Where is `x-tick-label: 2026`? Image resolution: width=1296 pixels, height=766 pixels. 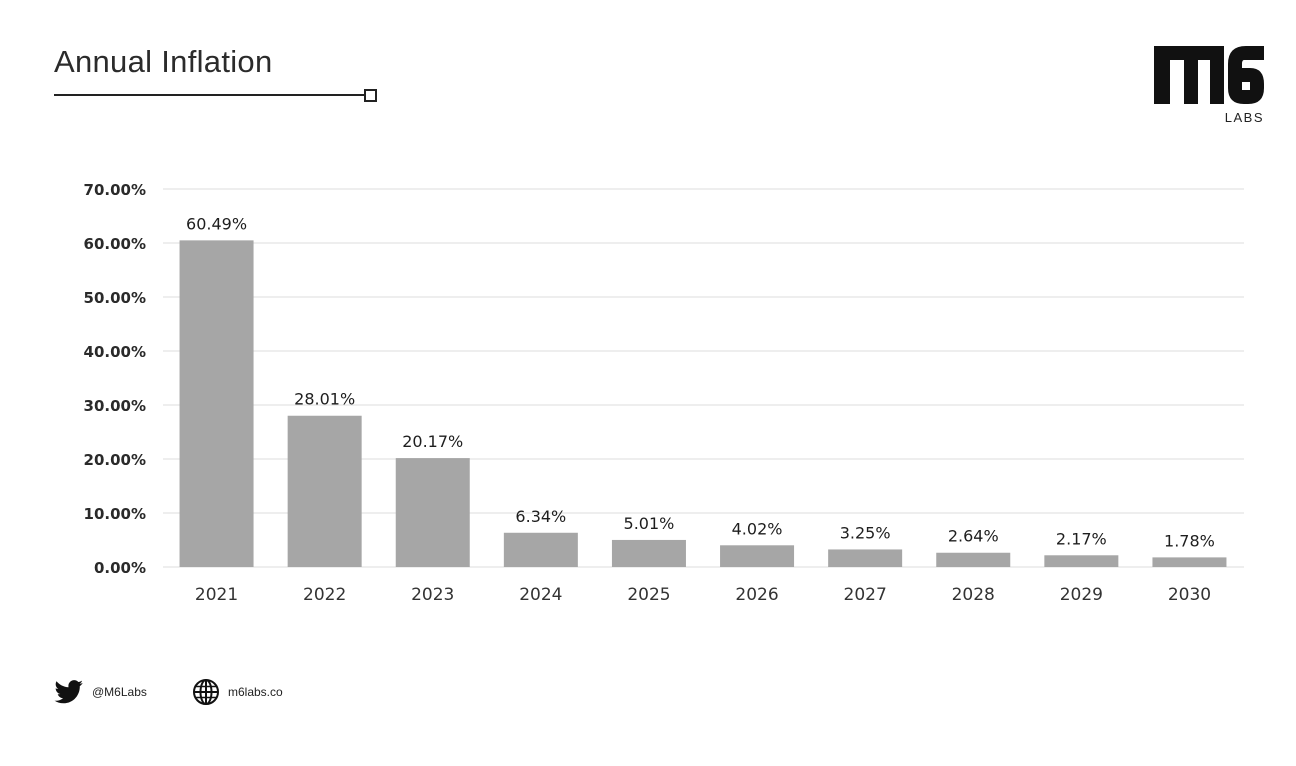 x-tick-label: 2026 is located at coordinates (756, 595).